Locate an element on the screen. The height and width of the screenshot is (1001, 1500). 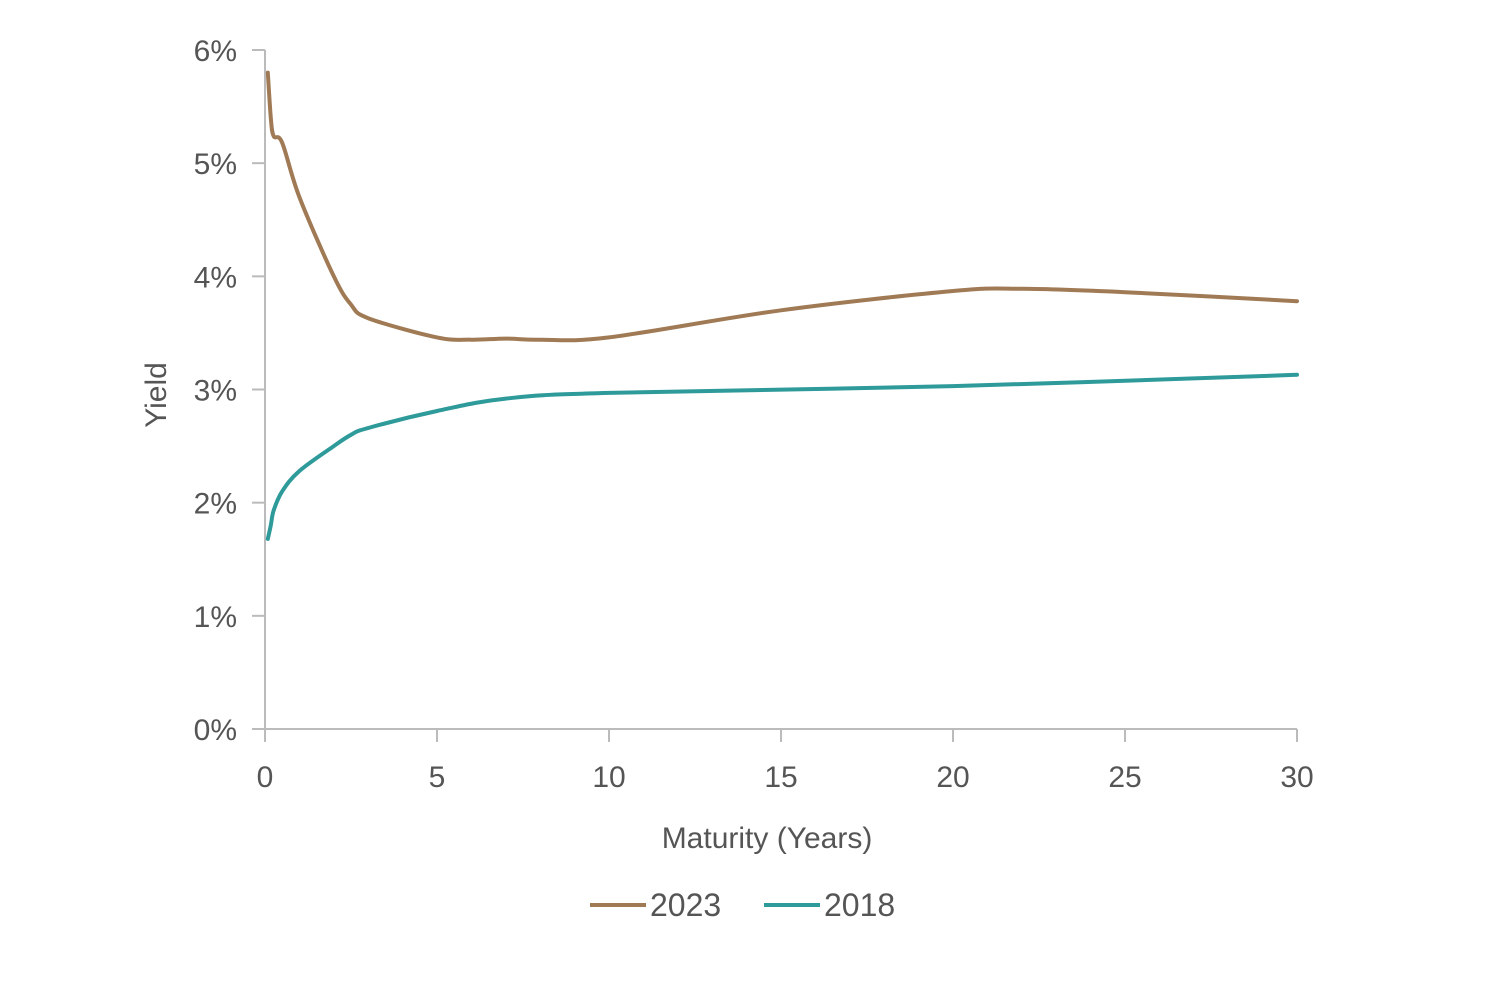
x-tick-label: 5 is located at coordinates (437, 777).